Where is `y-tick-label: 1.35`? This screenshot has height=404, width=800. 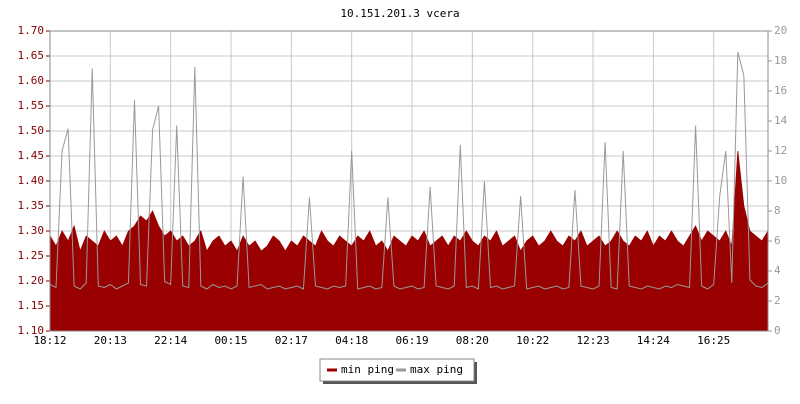 y-tick-label: 1.35 is located at coordinates (31, 205).